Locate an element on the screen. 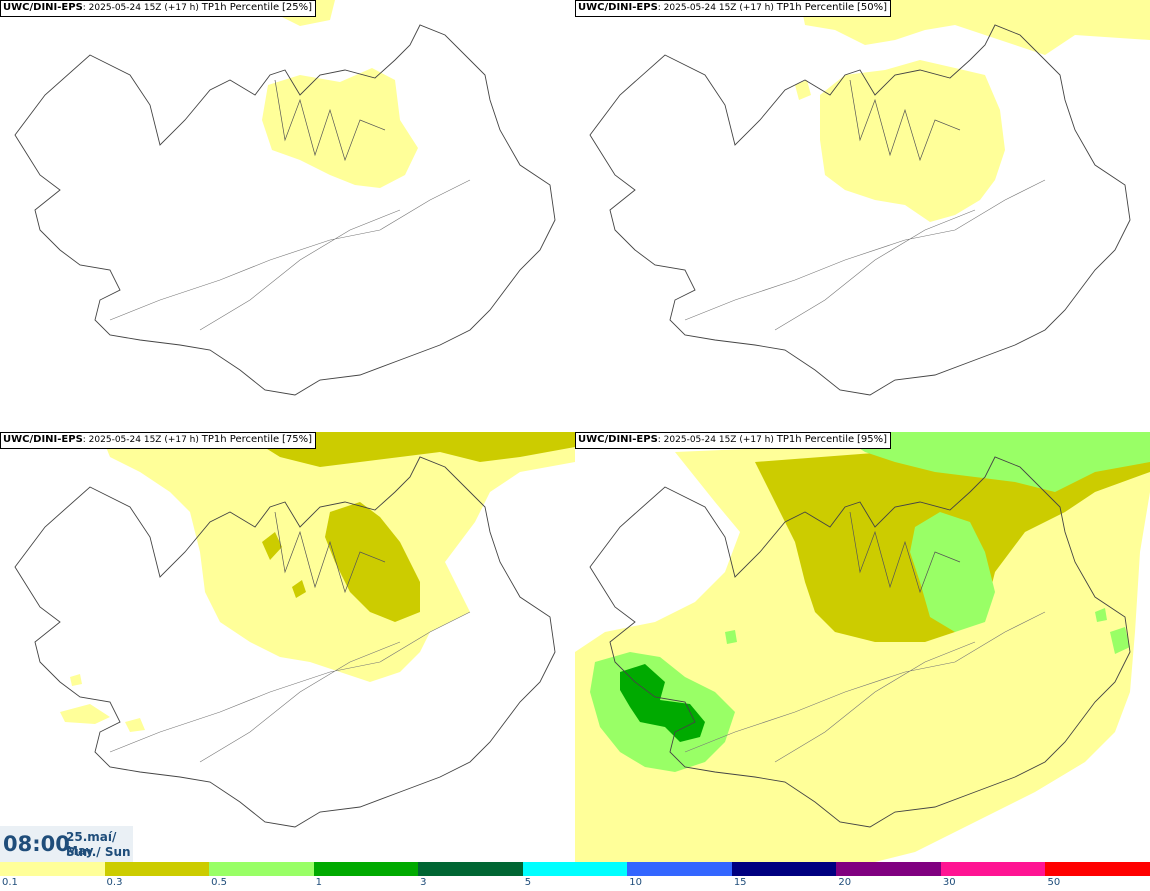  legend-tick-label: 20 is located at coordinates (845, 882).